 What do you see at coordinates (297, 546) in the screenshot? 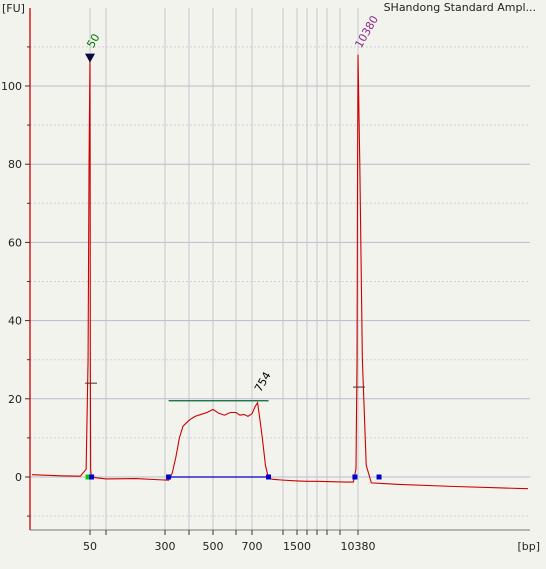
I see `x-tick-label: 1500` at bounding box center [297, 546].